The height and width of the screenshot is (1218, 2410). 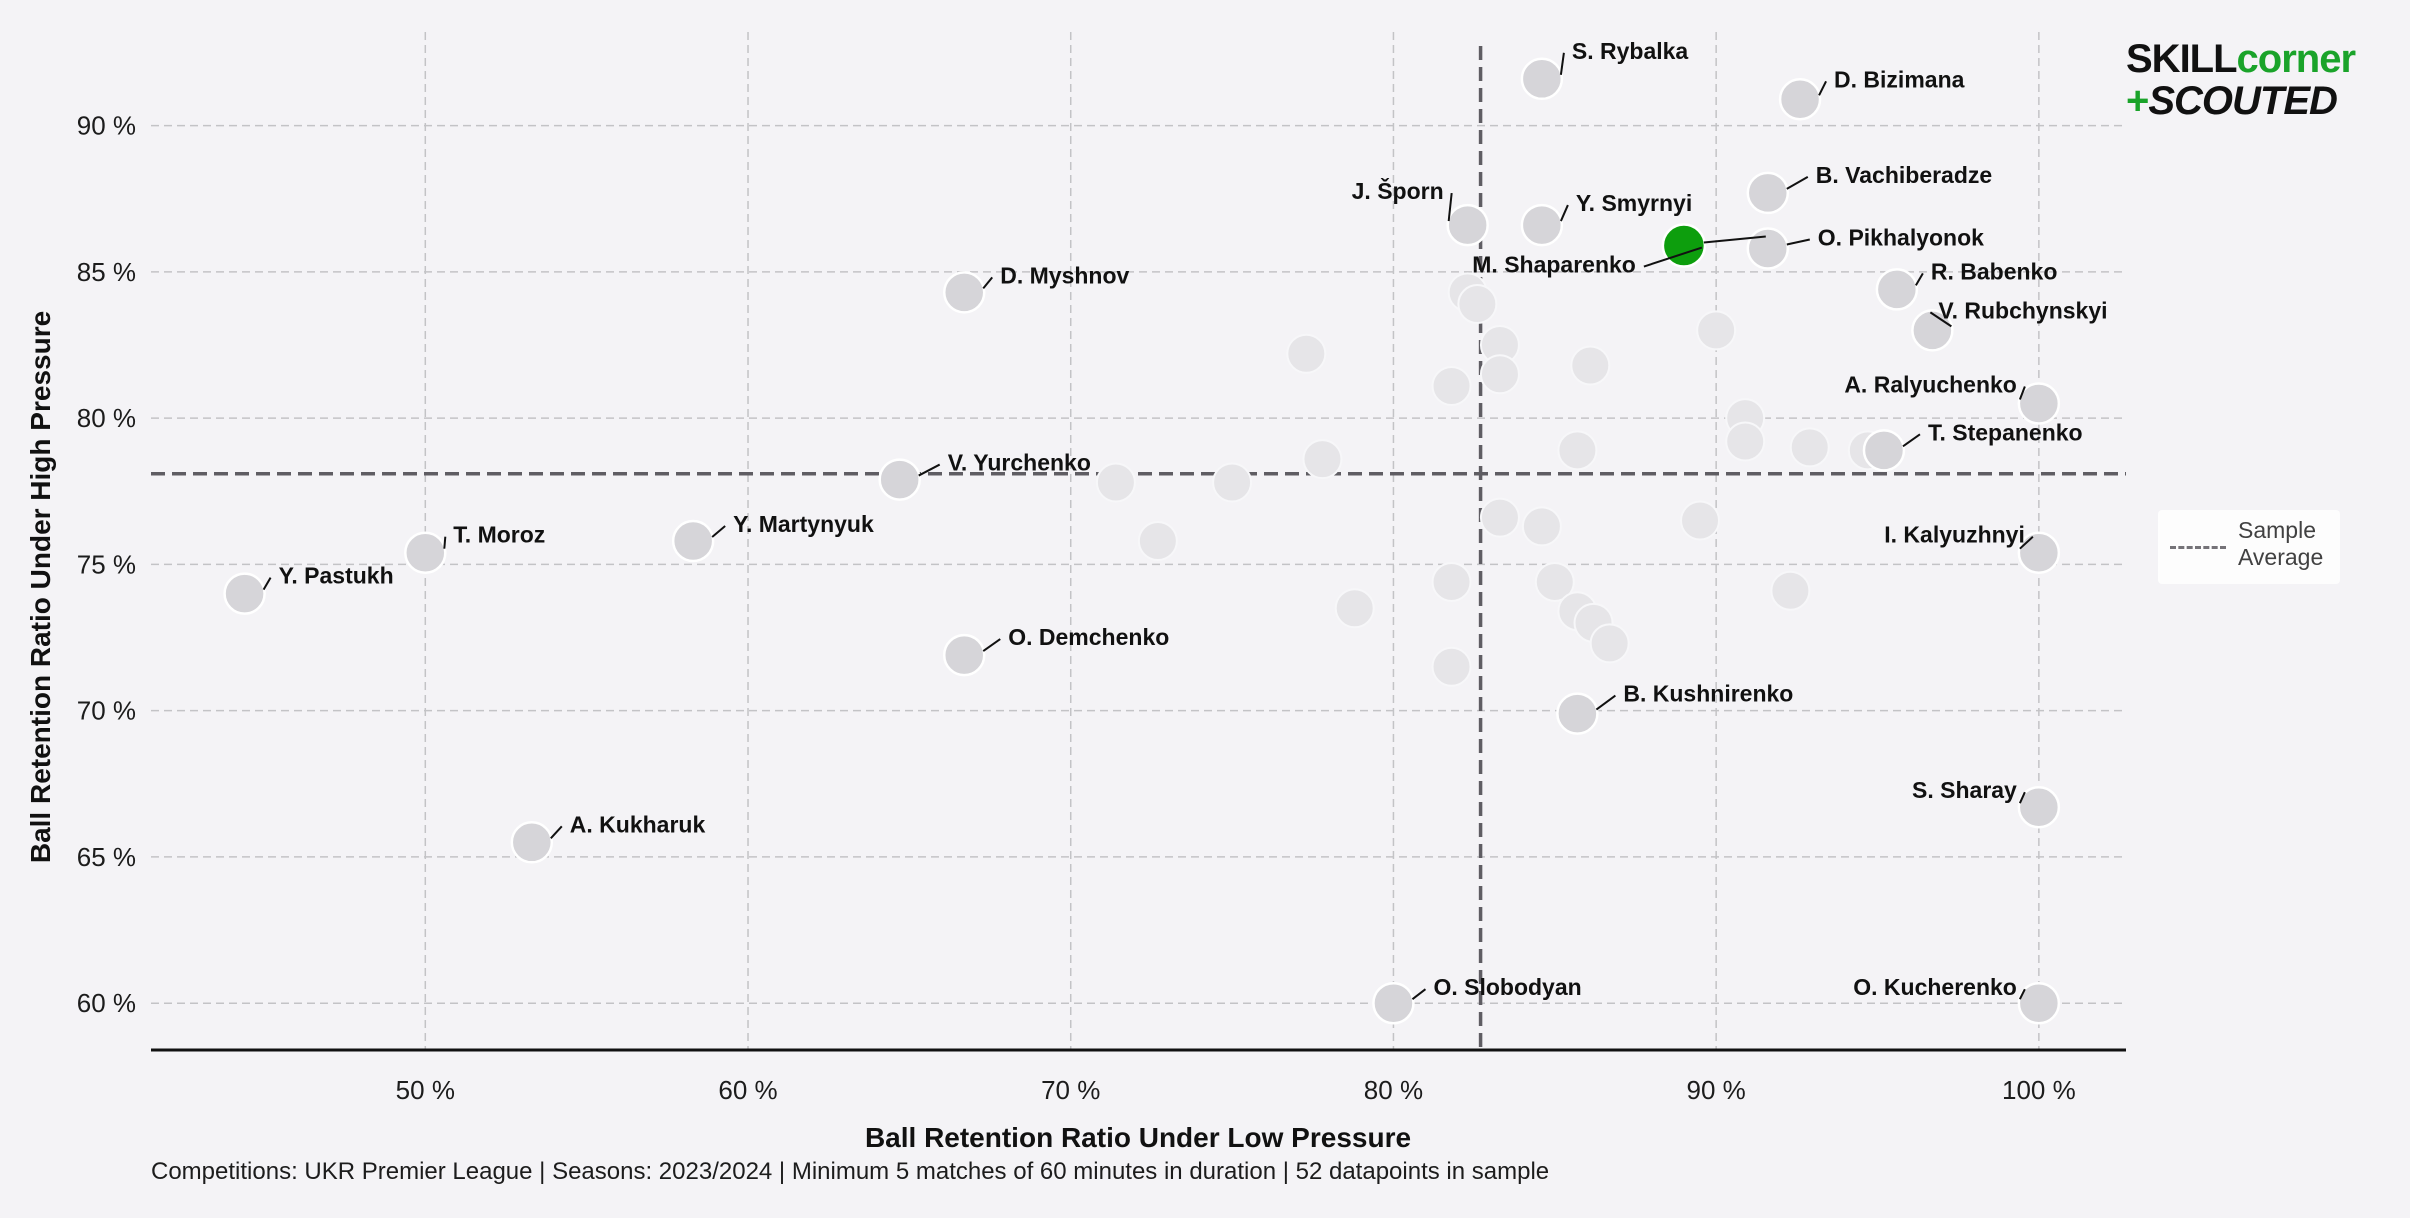 I want to click on logo-plus: +, so click(x=2137, y=101).